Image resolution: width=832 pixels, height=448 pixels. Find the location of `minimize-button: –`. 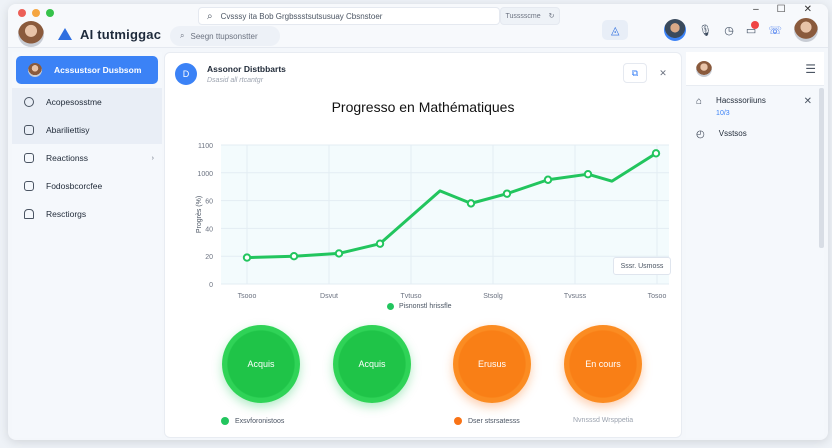

minimize-button: – is located at coordinates (756, 9).